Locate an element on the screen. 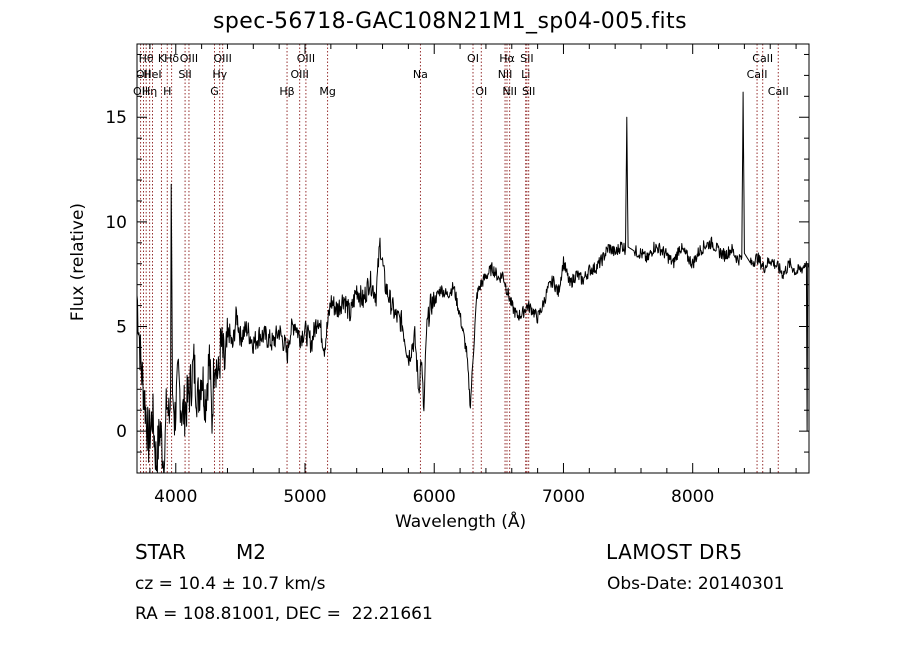 This screenshot has height=649, width=900. spectral-line-label: OII is located at coordinates (143, 74).